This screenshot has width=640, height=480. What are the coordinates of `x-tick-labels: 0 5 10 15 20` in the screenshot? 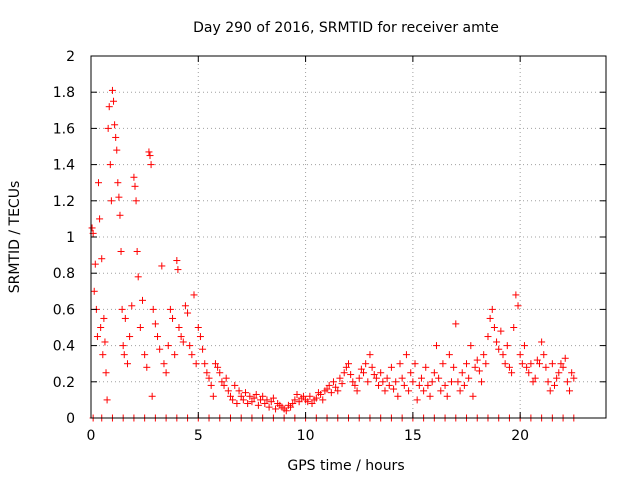 It's located at (308, 436).